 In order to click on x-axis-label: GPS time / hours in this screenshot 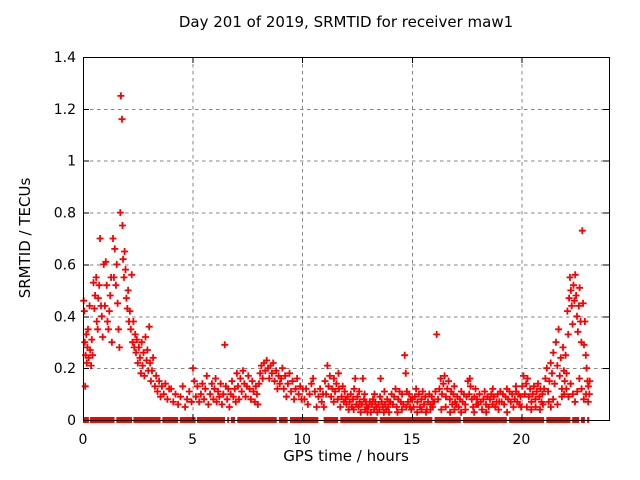, I will do `click(346, 456)`.